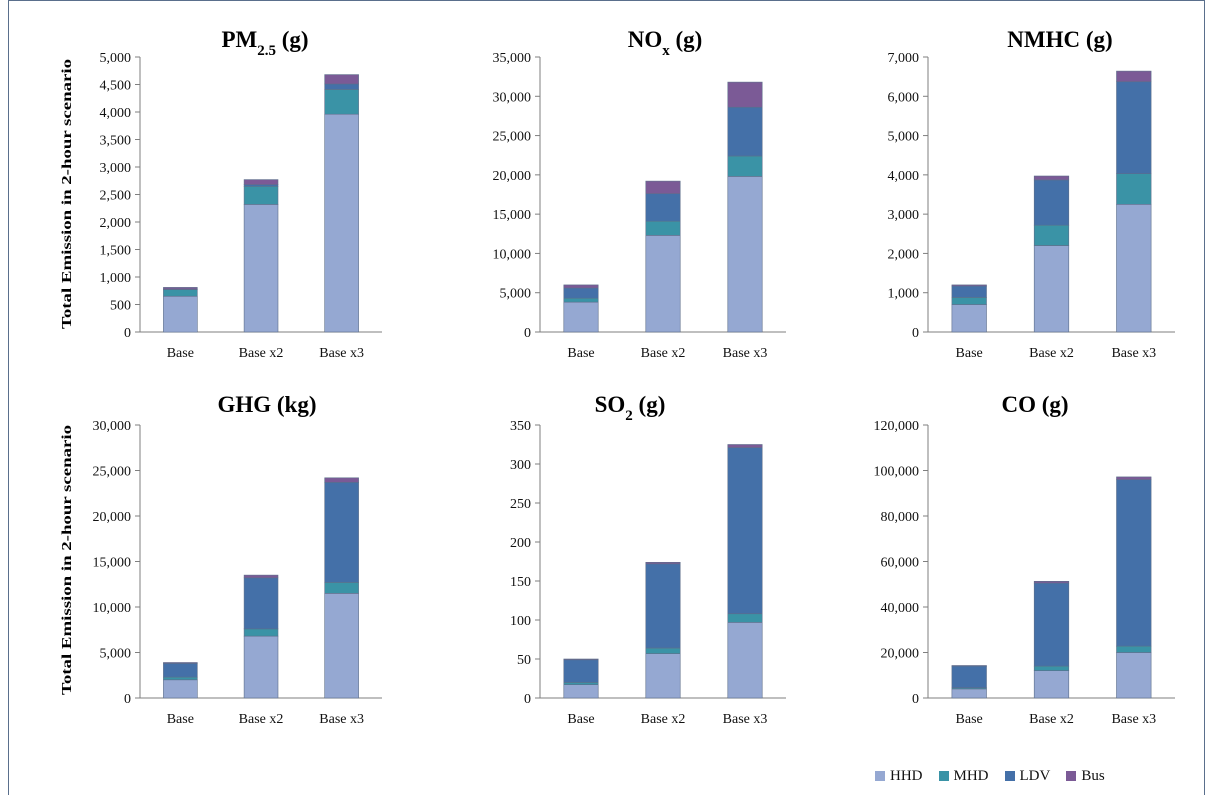  What do you see at coordinates (1093, 775) in the screenshot?
I see `legend-label: Bus` at bounding box center [1093, 775].